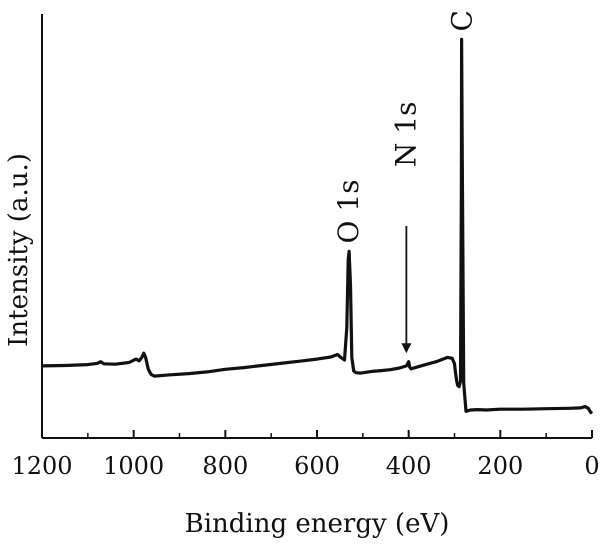 This screenshot has height=548, width=600. Describe the element at coordinates (500, 466) in the screenshot. I see `x-tick-label: 200` at that location.